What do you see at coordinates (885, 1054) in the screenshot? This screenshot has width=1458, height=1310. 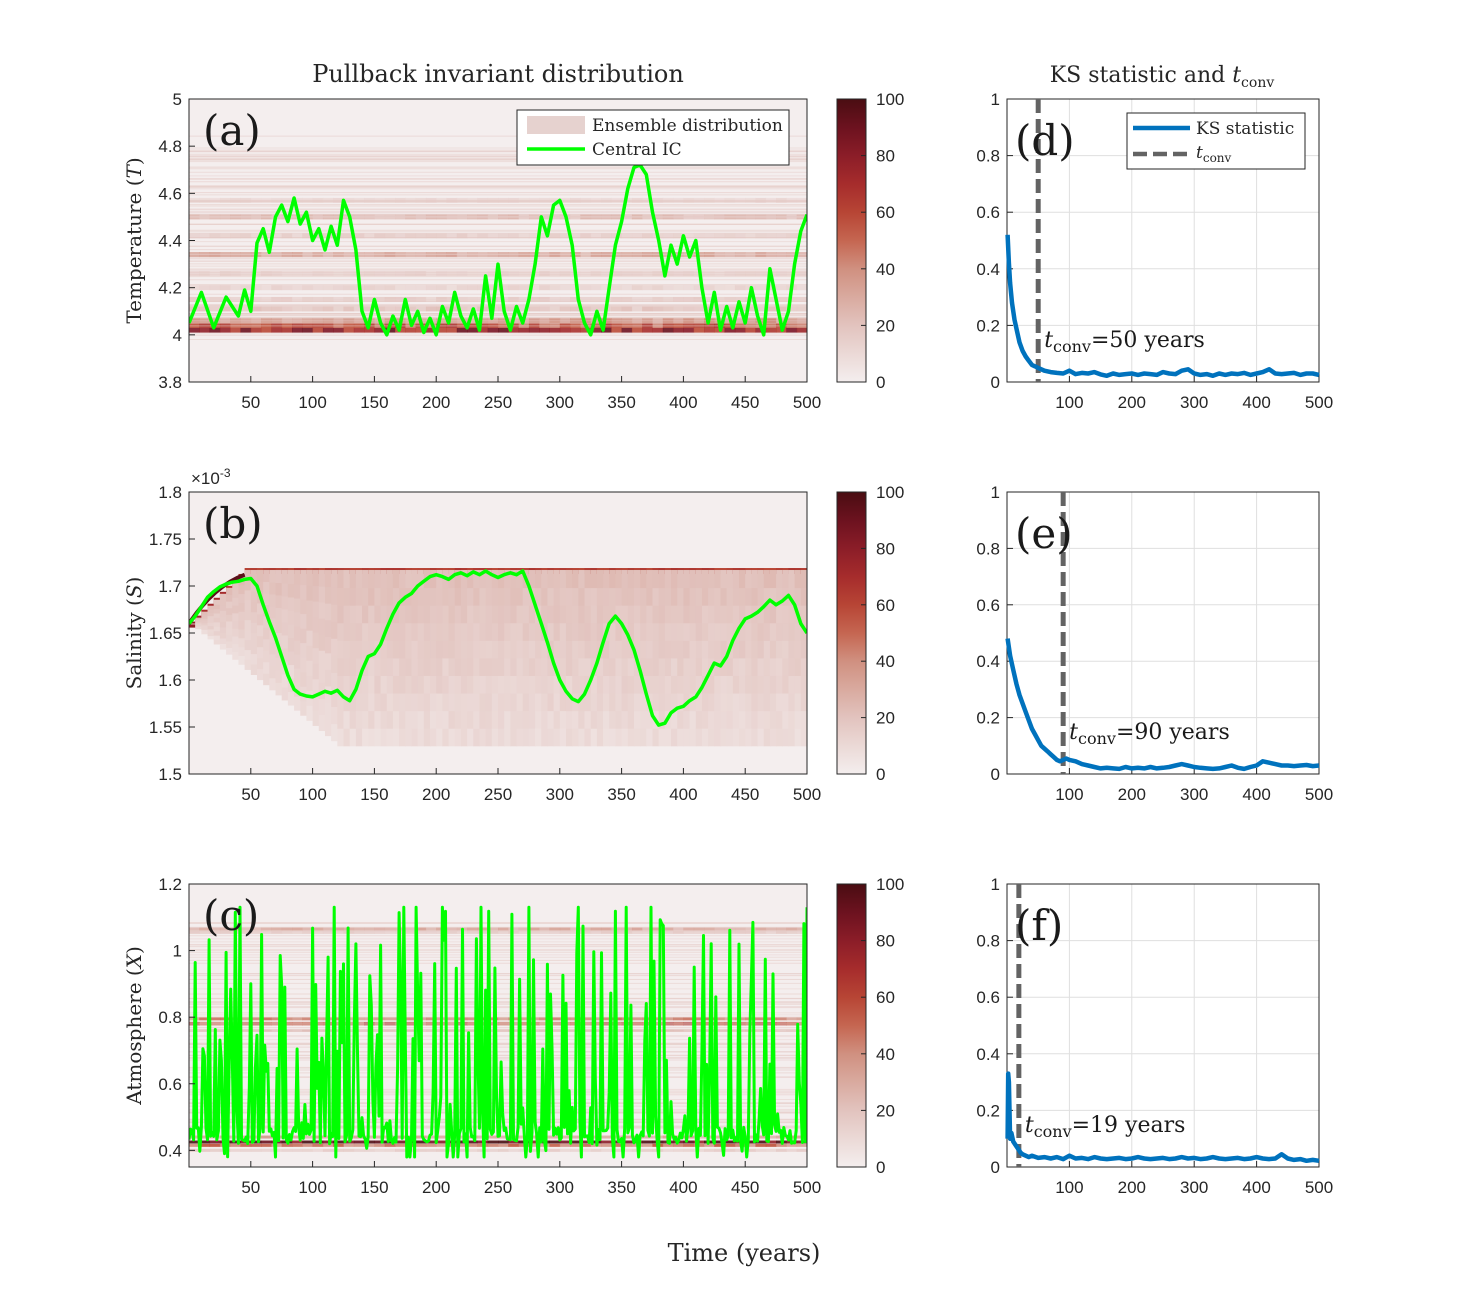 I see `colorbar-label: 40` at bounding box center [885, 1054].